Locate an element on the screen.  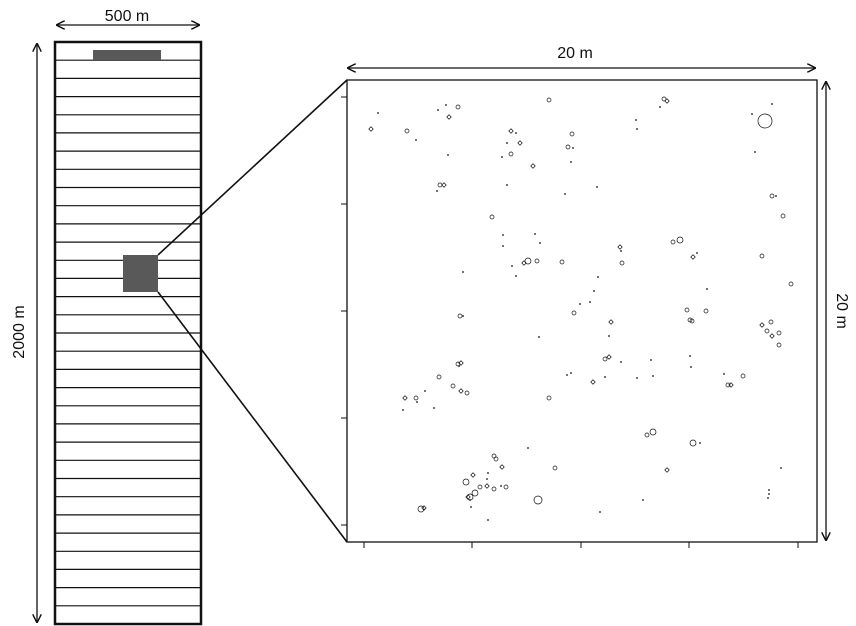
strip-transect-lines is located at coordinates (128, 333).